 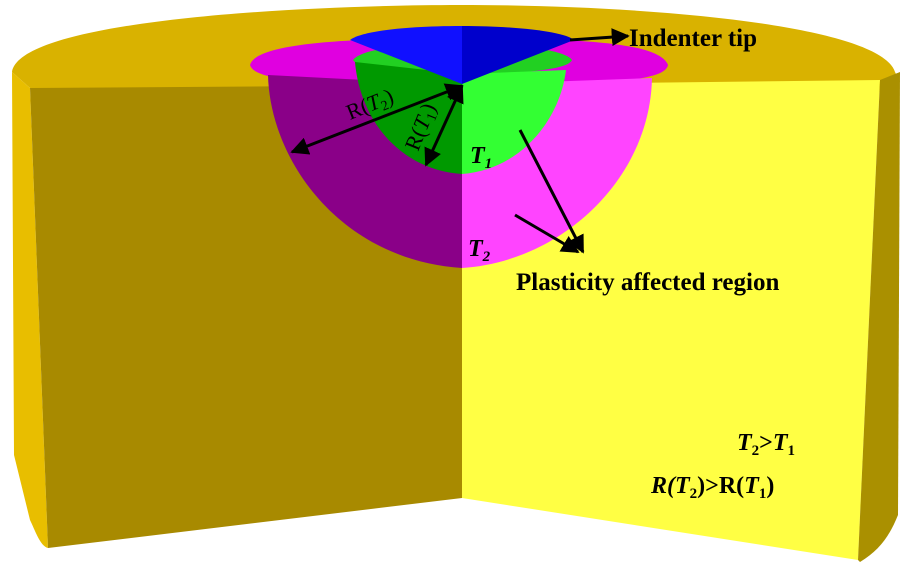 I want to click on temperature-relation: T2>T1, so click(x=766, y=444).